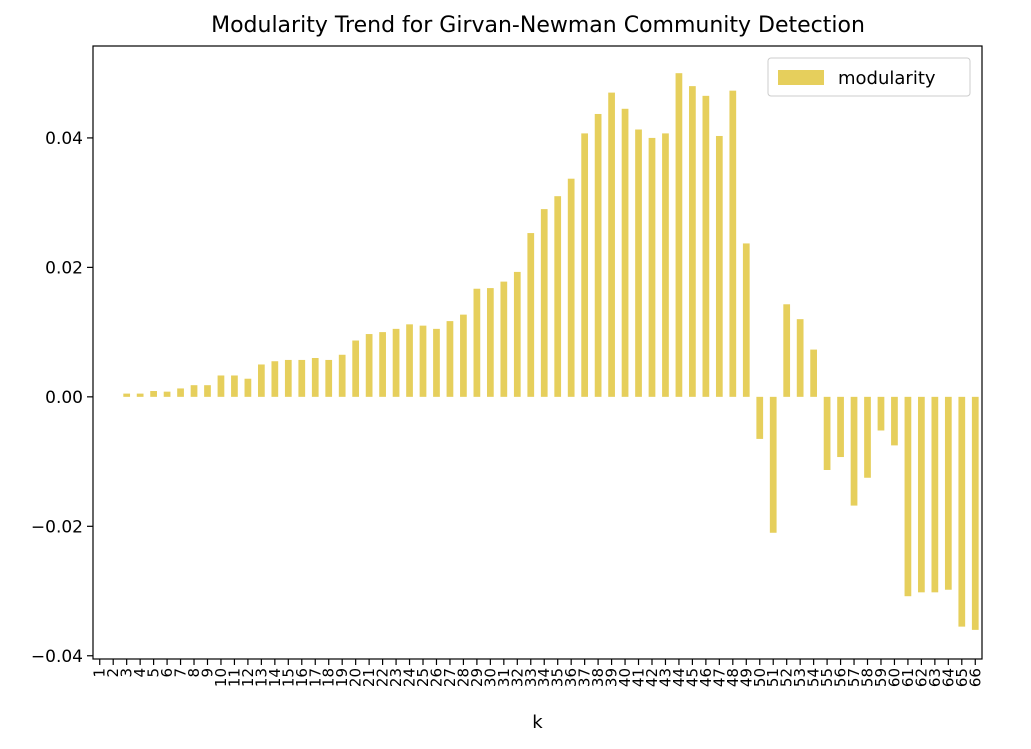 This screenshot has width=1031, height=749. Describe the element at coordinates (975, 677) in the screenshot. I see `x-tick-label: 66` at that location.